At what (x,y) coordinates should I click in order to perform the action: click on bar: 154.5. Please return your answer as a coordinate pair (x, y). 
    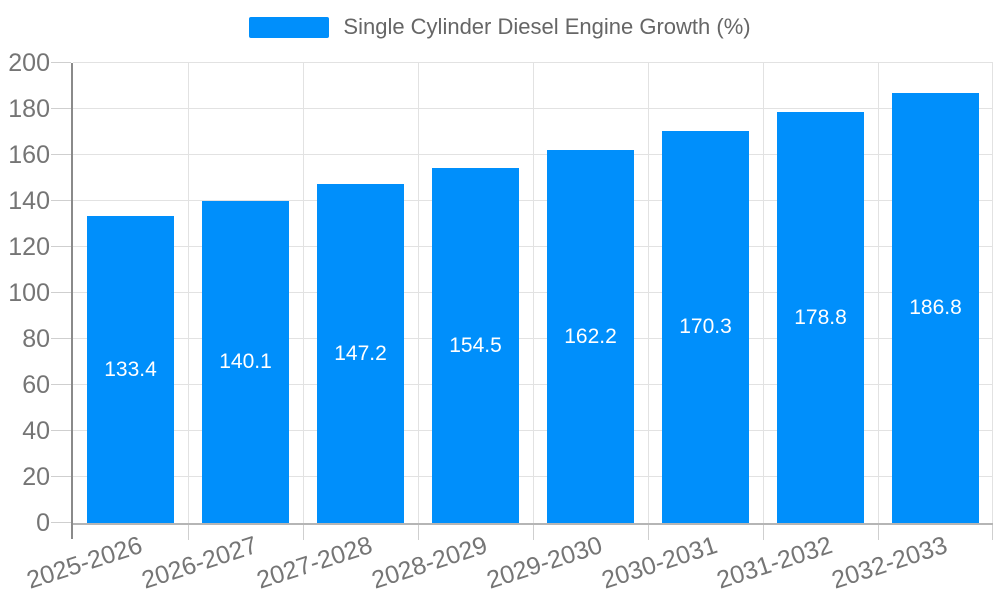
    Looking at the image, I should click on (475, 345).